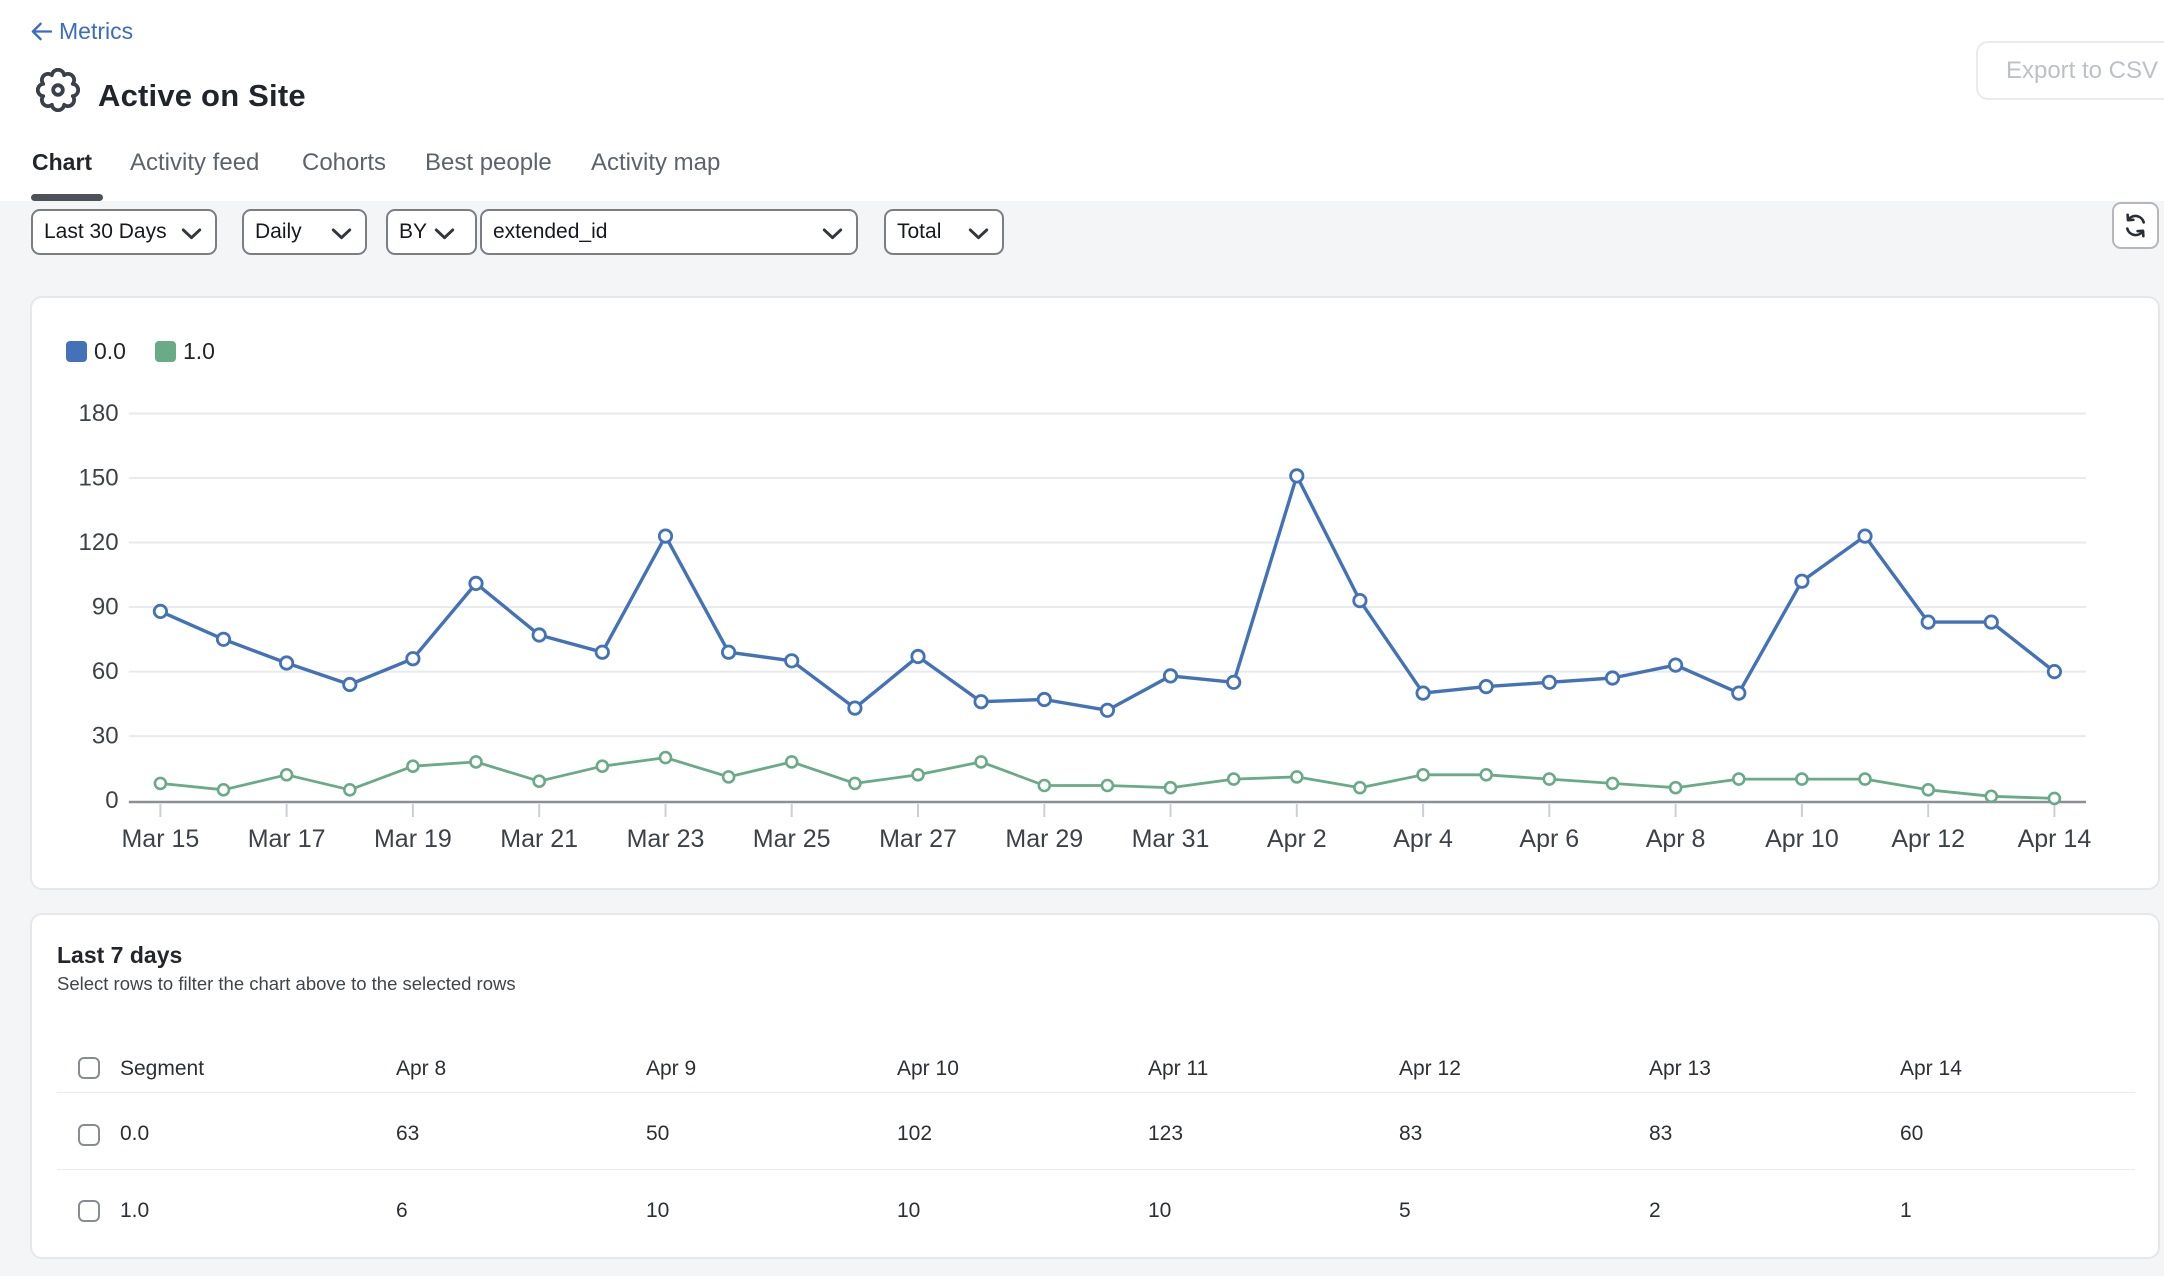  What do you see at coordinates (99, 542) in the screenshot?
I see `svg-text: 120` at bounding box center [99, 542].